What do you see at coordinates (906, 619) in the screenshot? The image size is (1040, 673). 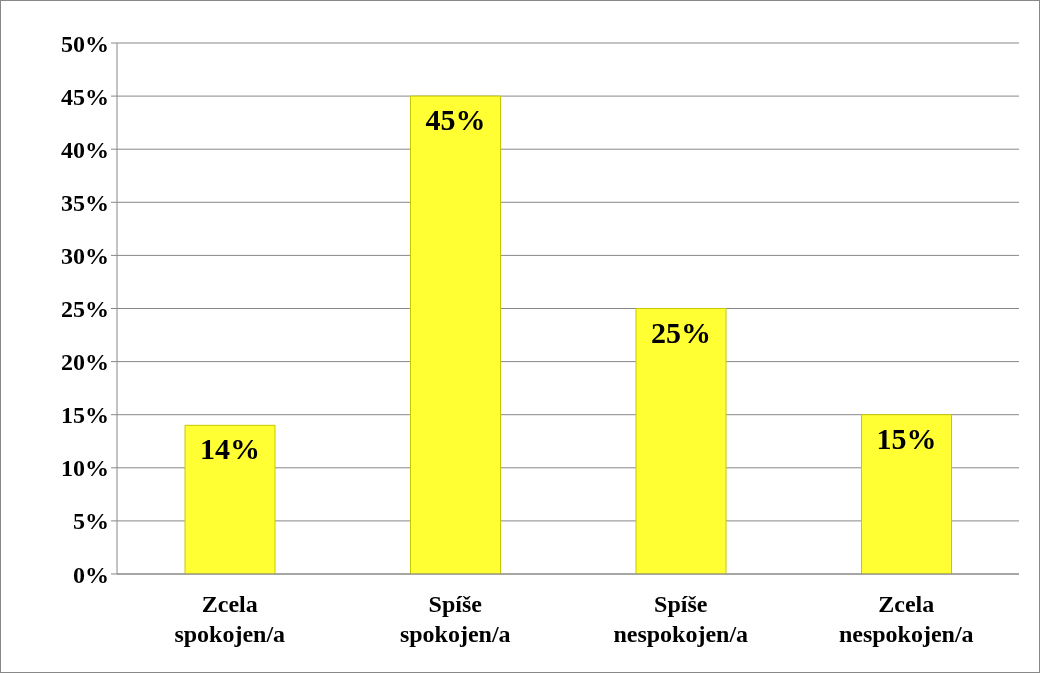 I see `x-tick-label: Zcela nespokojen/a` at bounding box center [906, 619].